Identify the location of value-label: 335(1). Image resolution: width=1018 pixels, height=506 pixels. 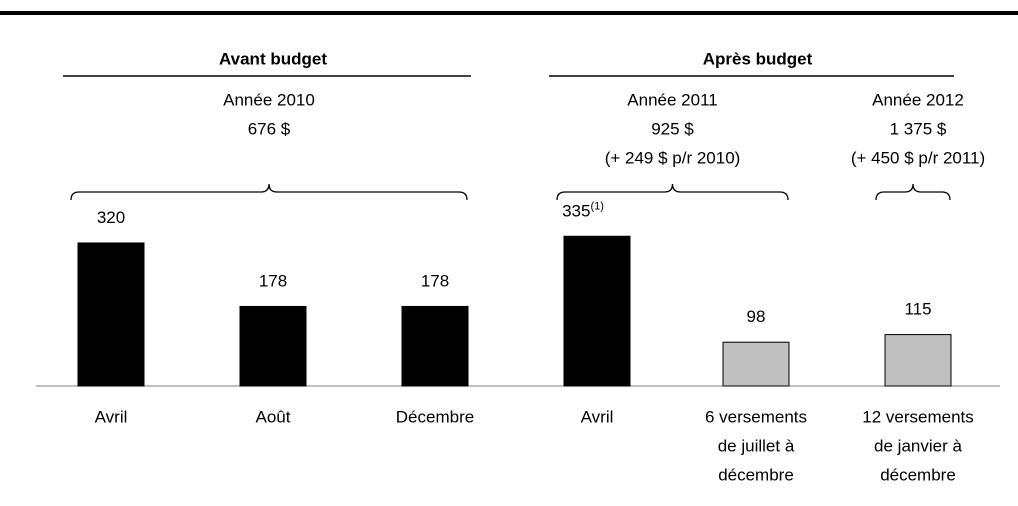
(583, 210).